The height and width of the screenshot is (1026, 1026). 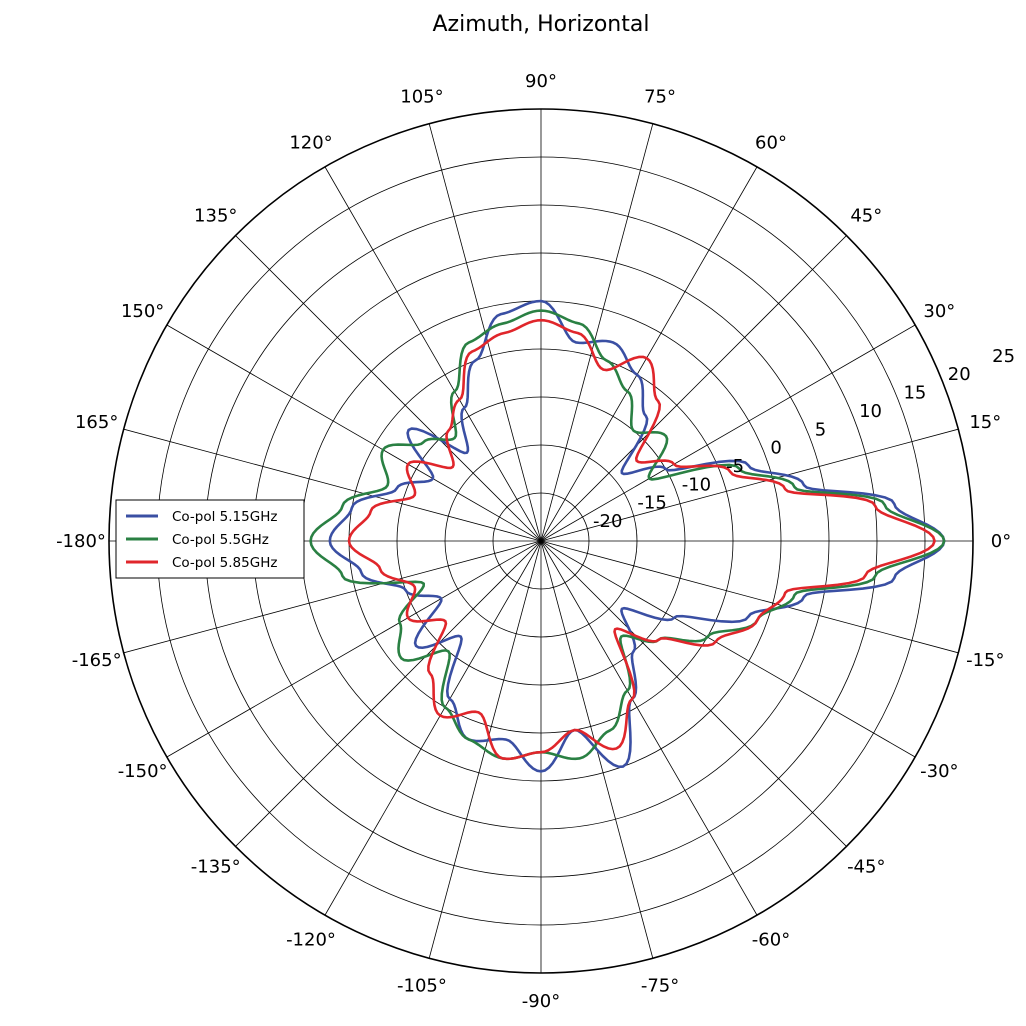 What do you see at coordinates (870, 411) in the screenshot?
I see `radial-tick-label: 10` at bounding box center [870, 411].